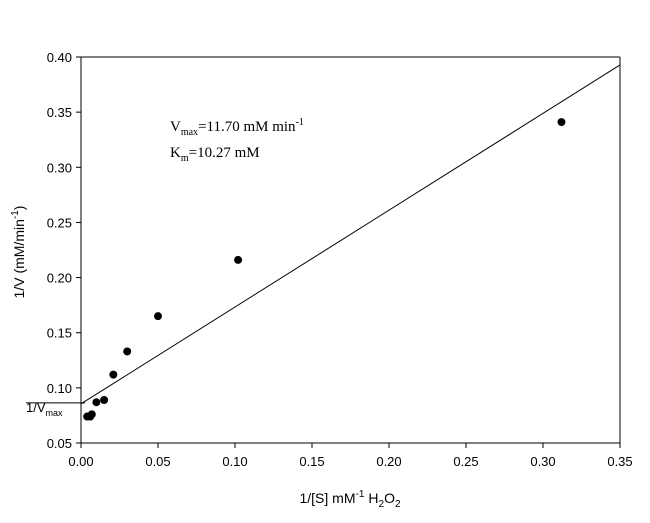 The height and width of the screenshot is (523, 650). Describe the element at coordinates (465, 461) in the screenshot. I see `x-tick-label: 0.25` at that location.